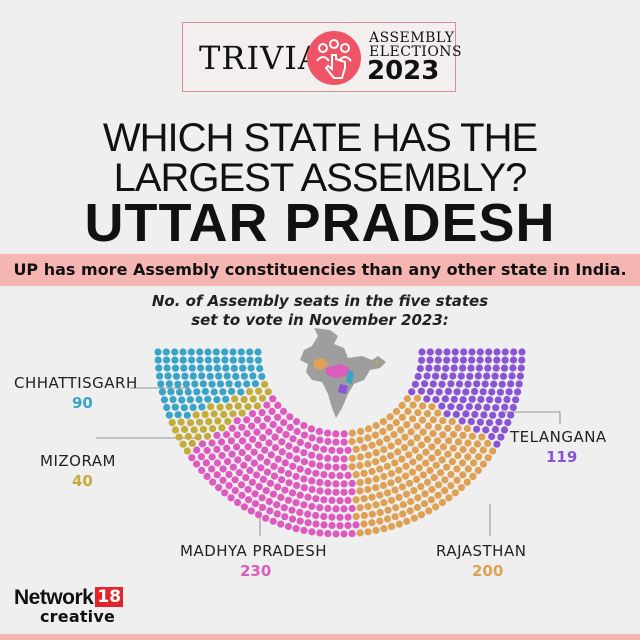 The image size is (640, 640). I want to click on leader-line-telangana, so click(533, 417).